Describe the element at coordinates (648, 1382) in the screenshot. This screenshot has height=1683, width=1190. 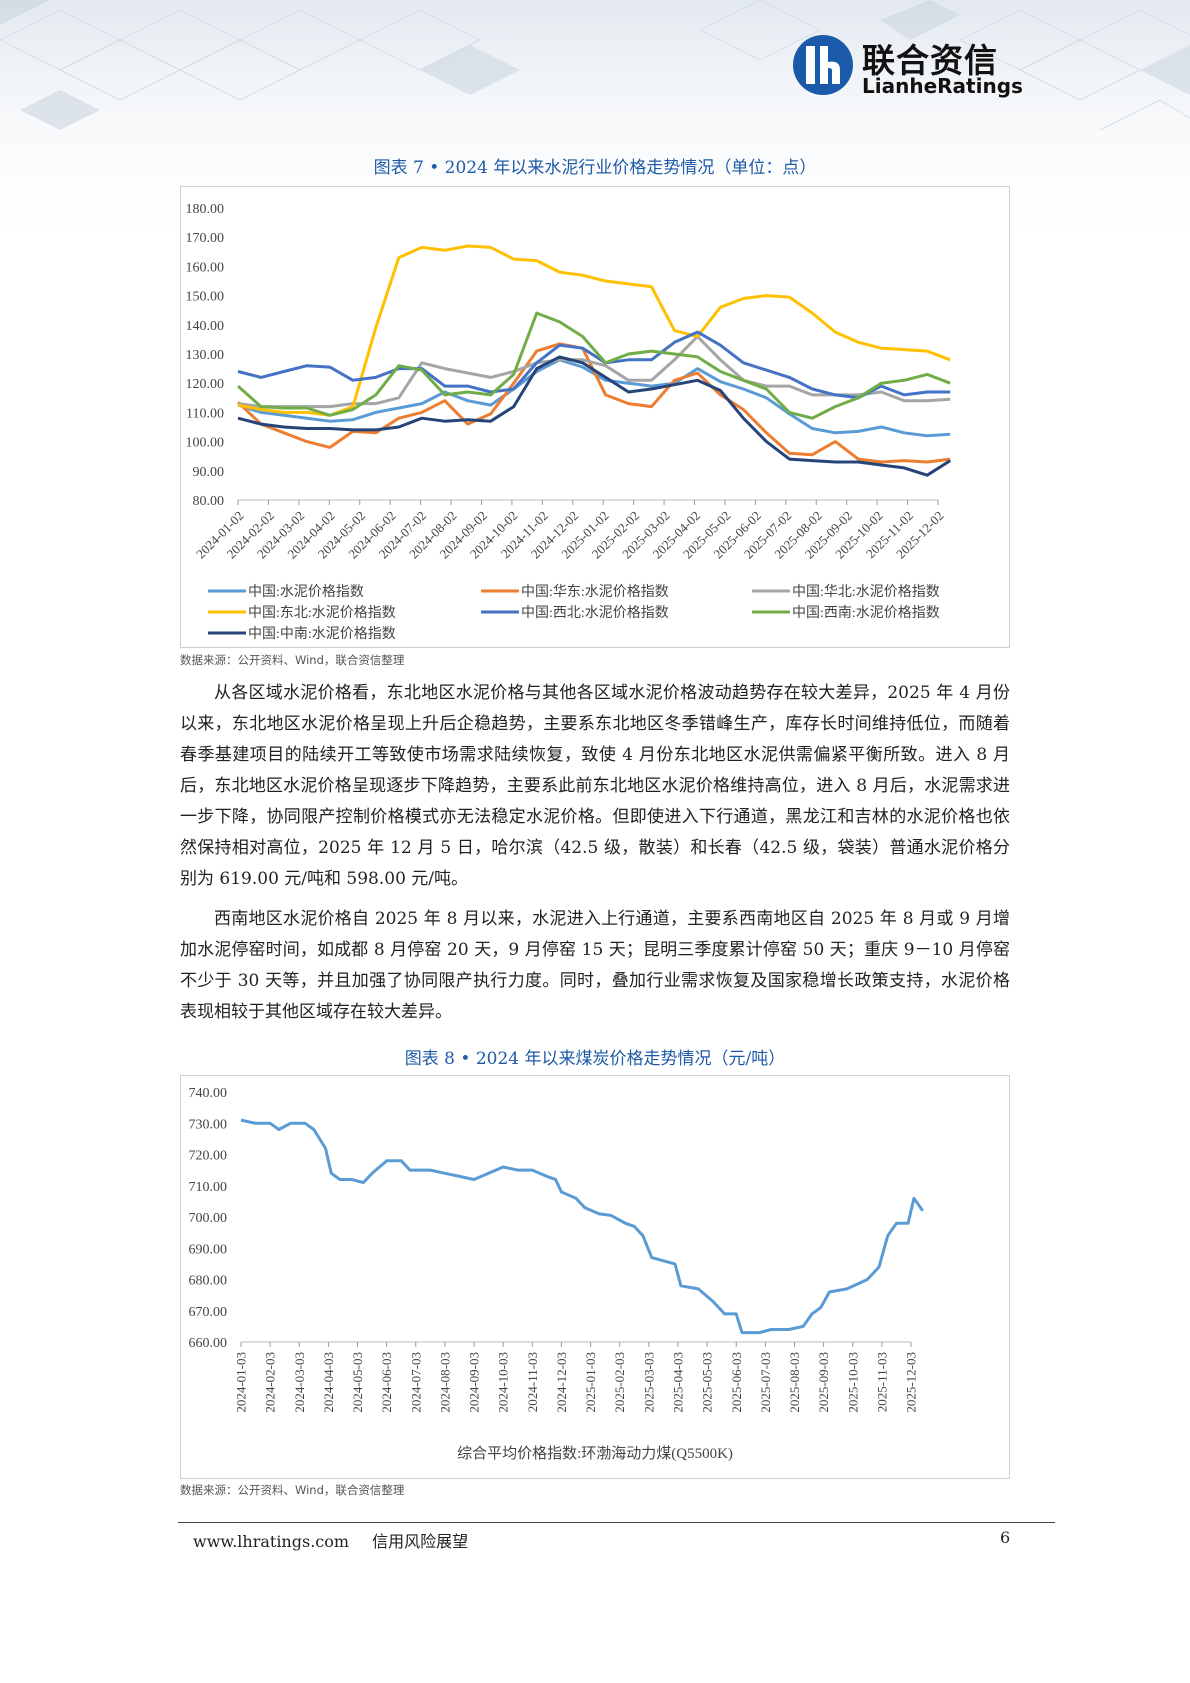
I see `x-tick-label: 2025-03-03` at that location.